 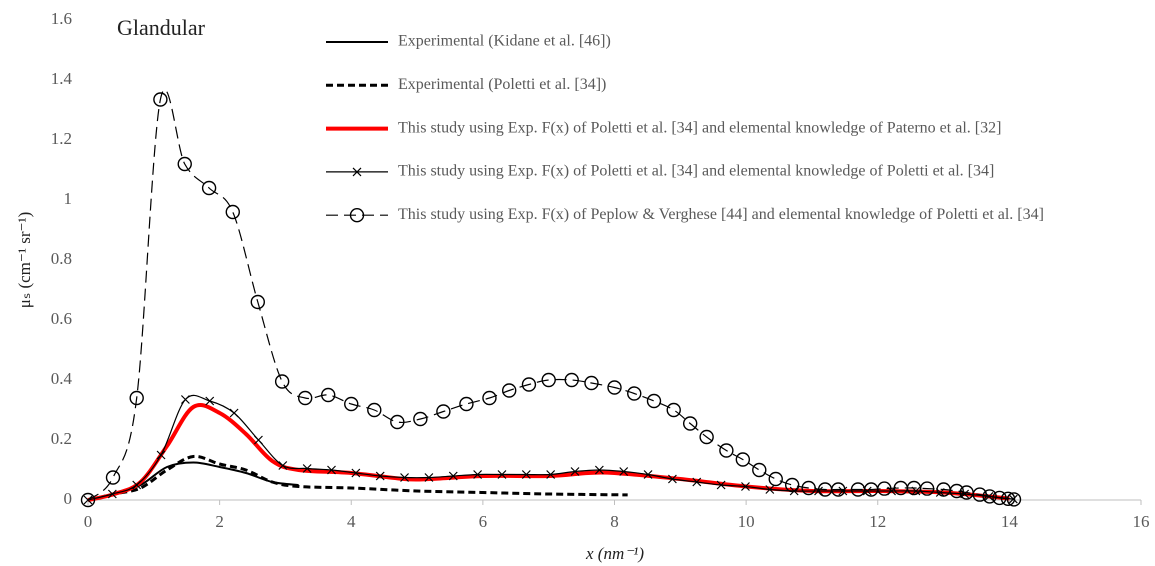 What do you see at coordinates (351, 521) in the screenshot?
I see `x-tick-label: 4` at bounding box center [351, 521].